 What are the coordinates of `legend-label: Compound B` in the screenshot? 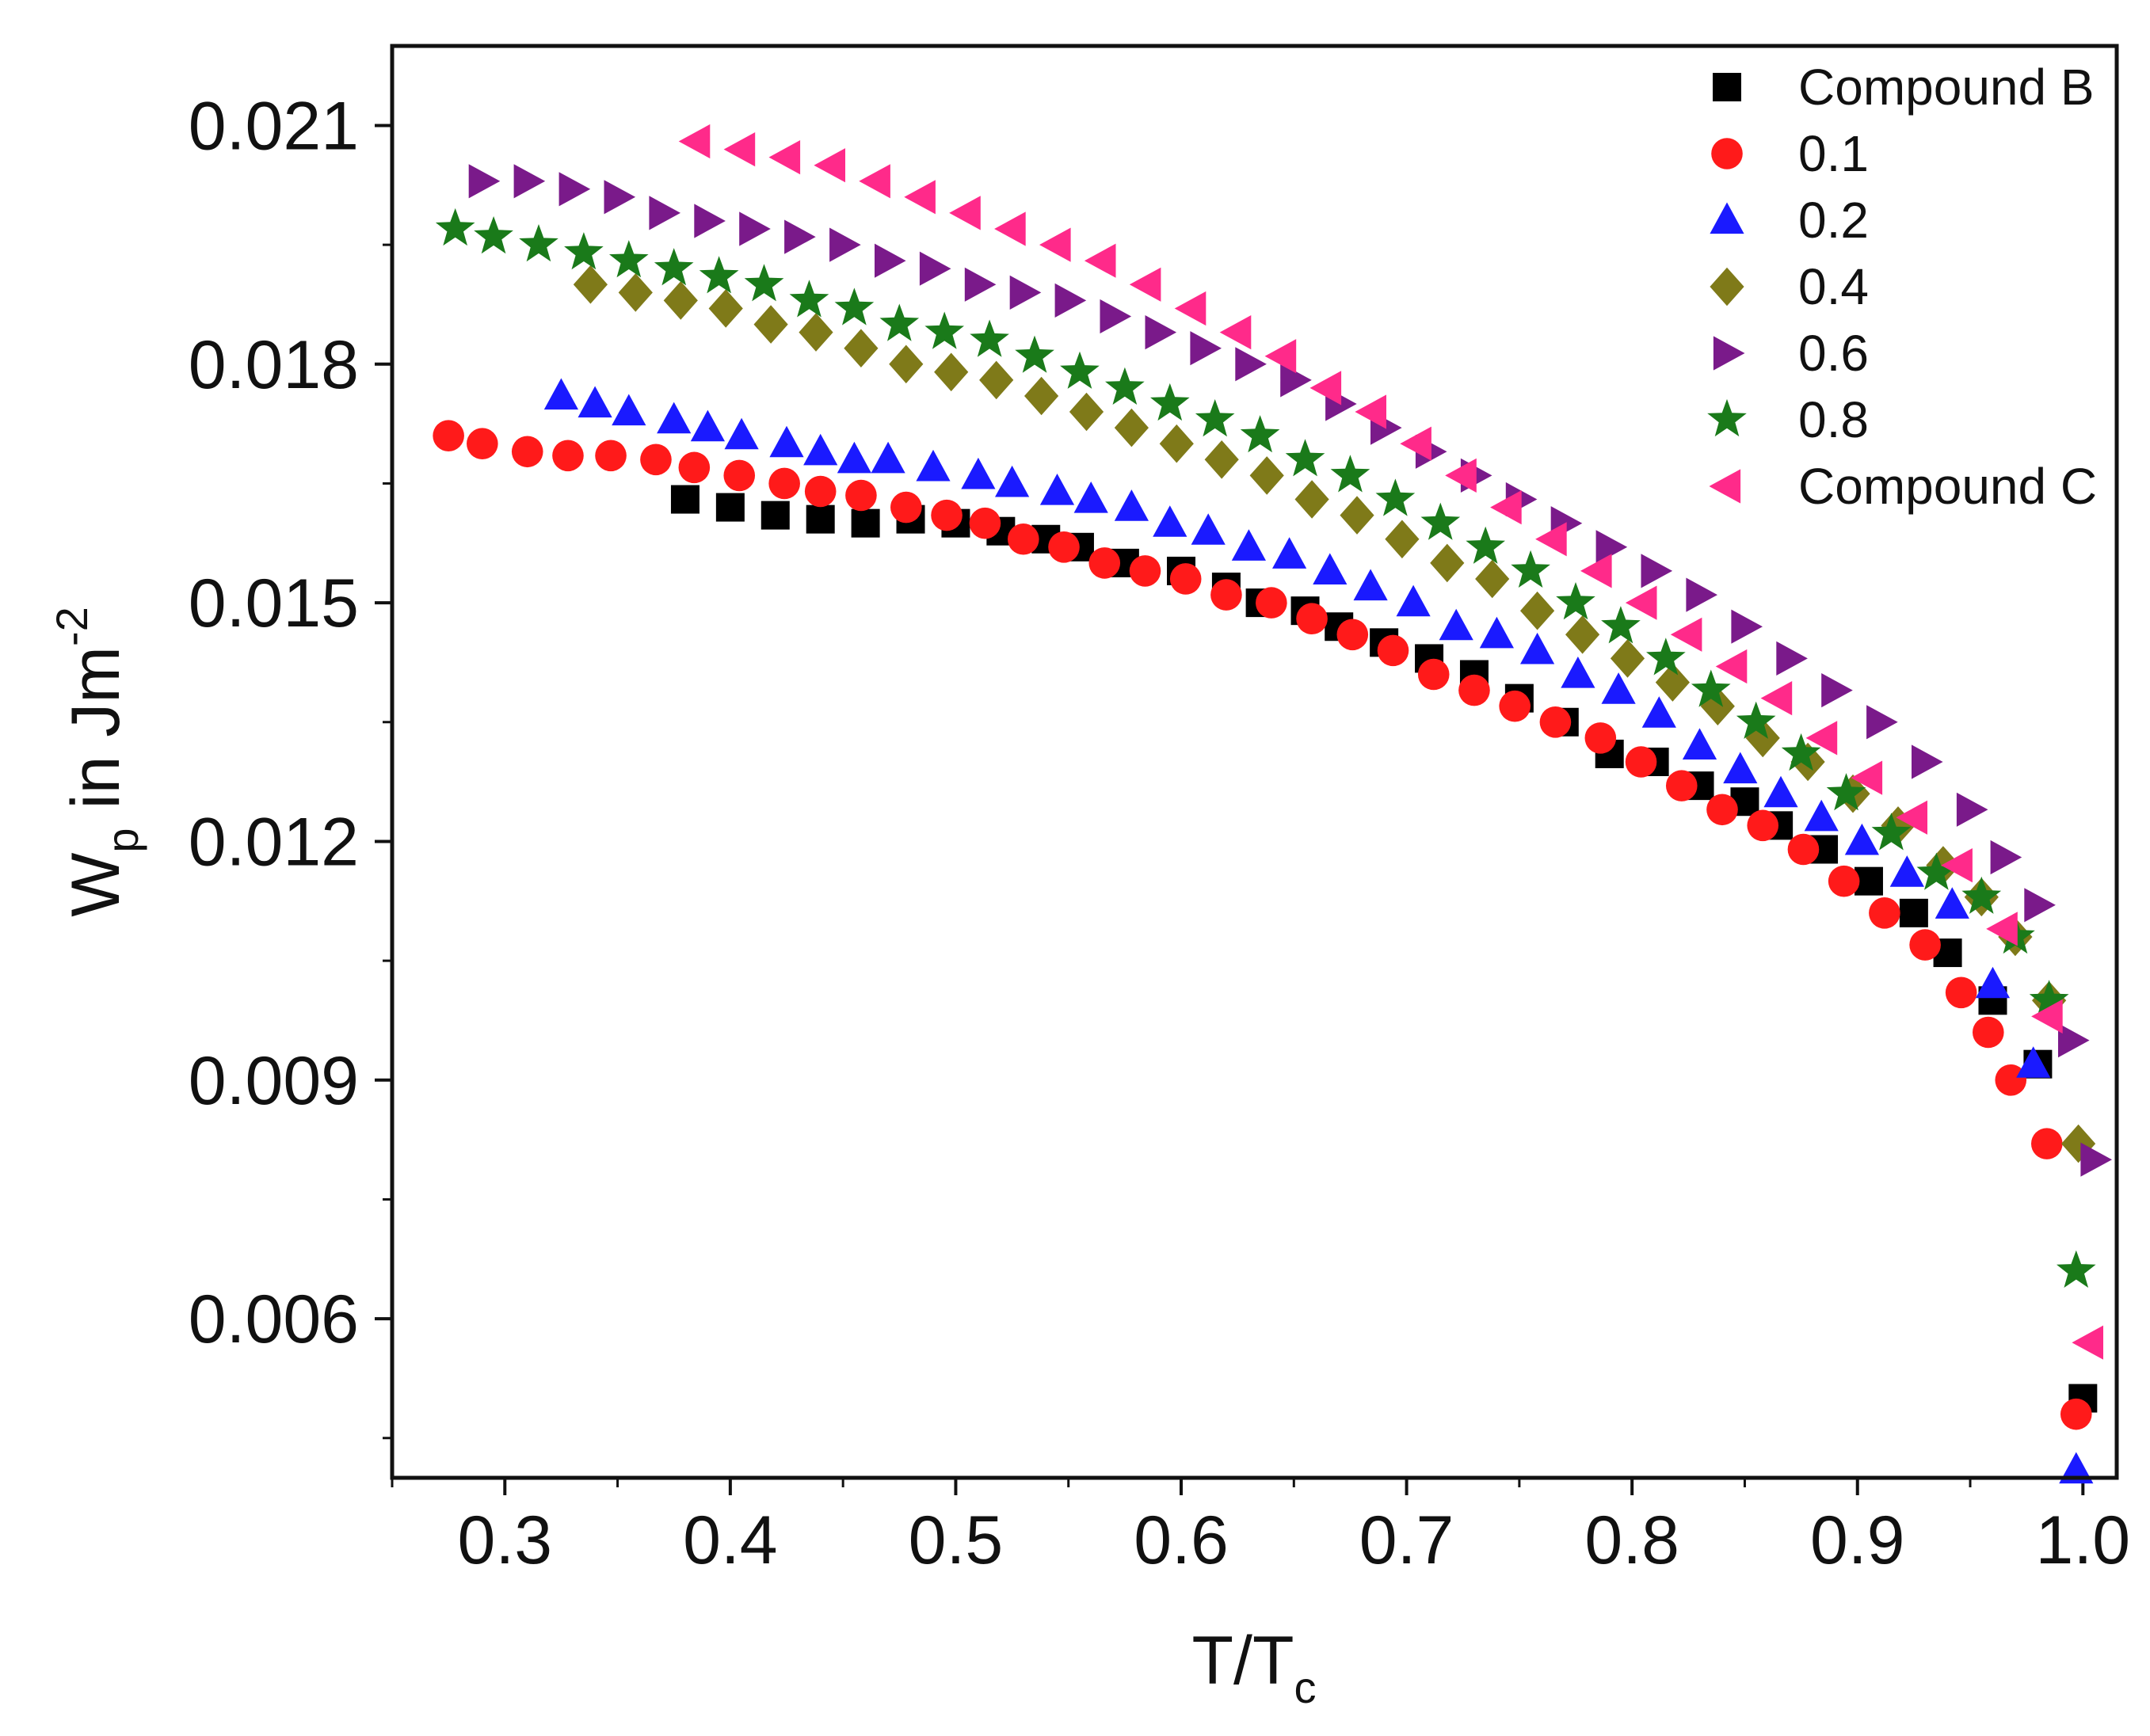 It's located at (1946, 87).